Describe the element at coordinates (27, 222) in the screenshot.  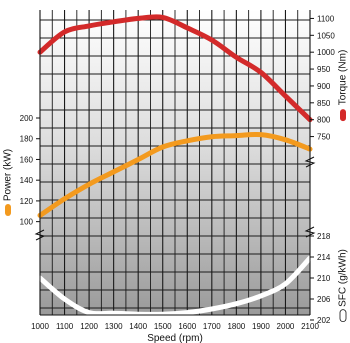
I see `power-tick-label: 100` at that location.